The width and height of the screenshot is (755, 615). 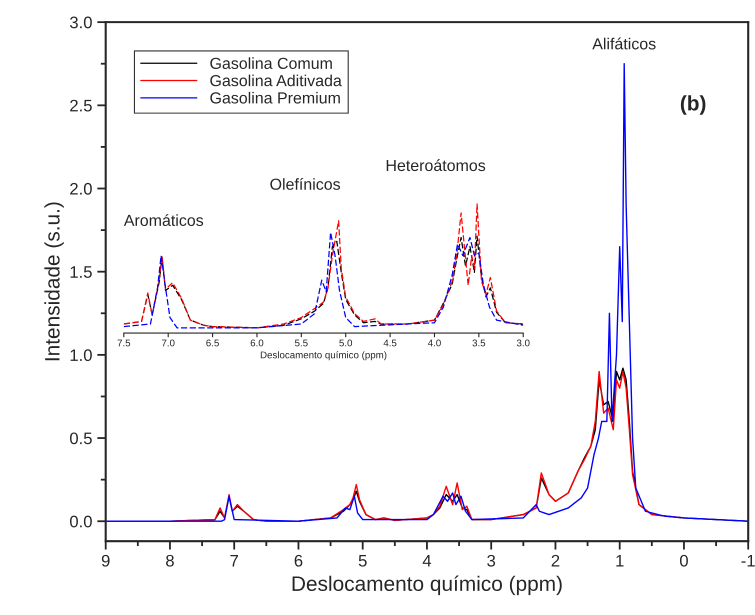 What do you see at coordinates (168, 343) in the screenshot?
I see `x-tick-label: 7.0` at bounding box center [168, 343].